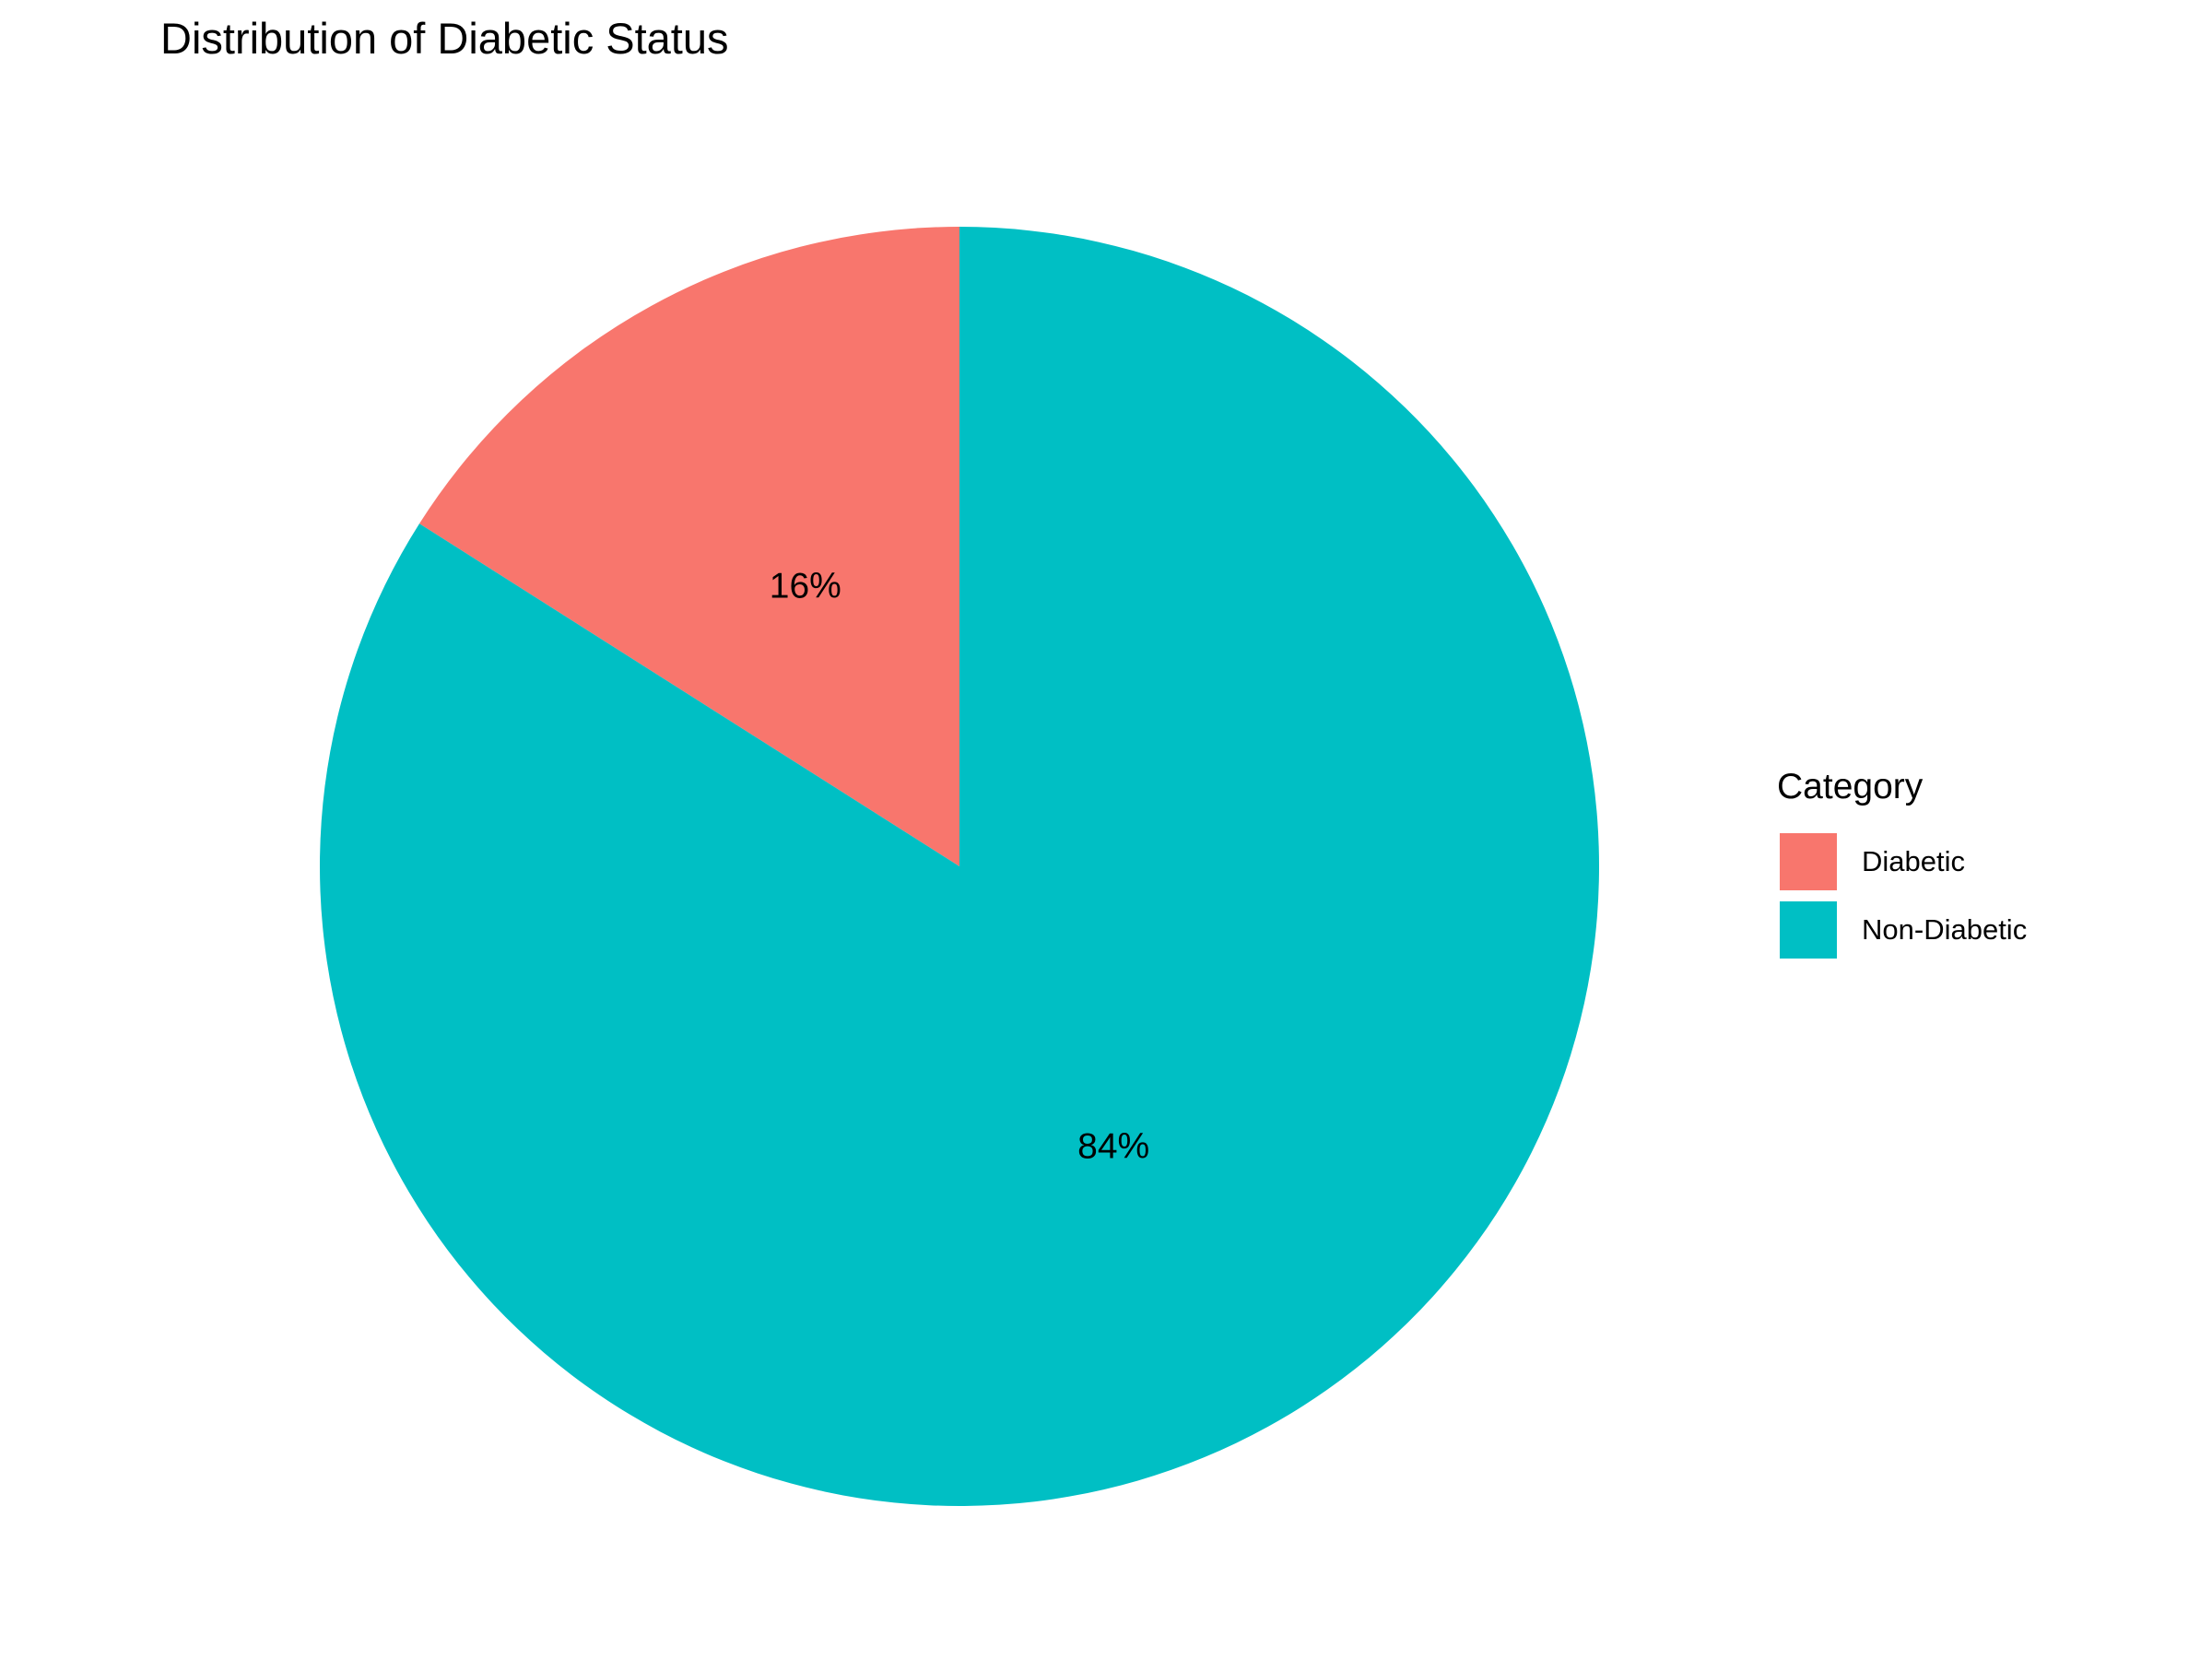 The width and height of the screenshot is (2212, 1659). I want to click on legend-item: Diabetic, so click(1902, 862).